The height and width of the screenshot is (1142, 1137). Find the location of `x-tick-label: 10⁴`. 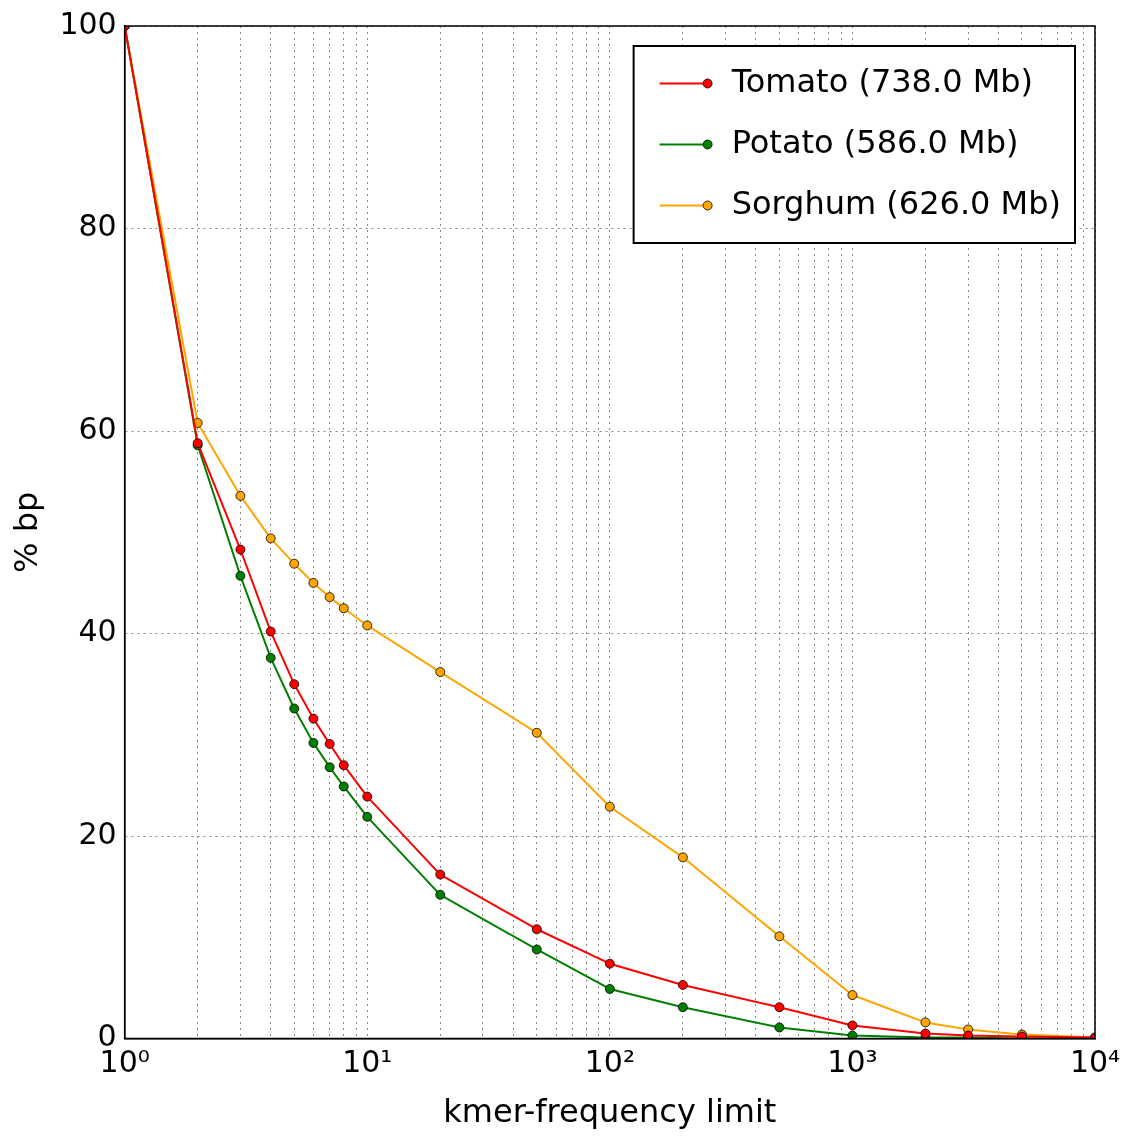

x-tick-label: 10⁴ is located at coordinates (1095, 1062).